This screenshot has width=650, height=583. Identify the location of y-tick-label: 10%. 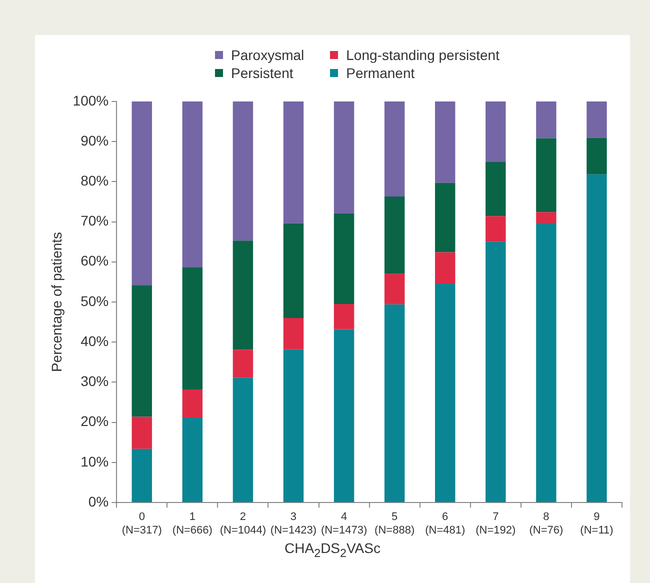
(94, 461).